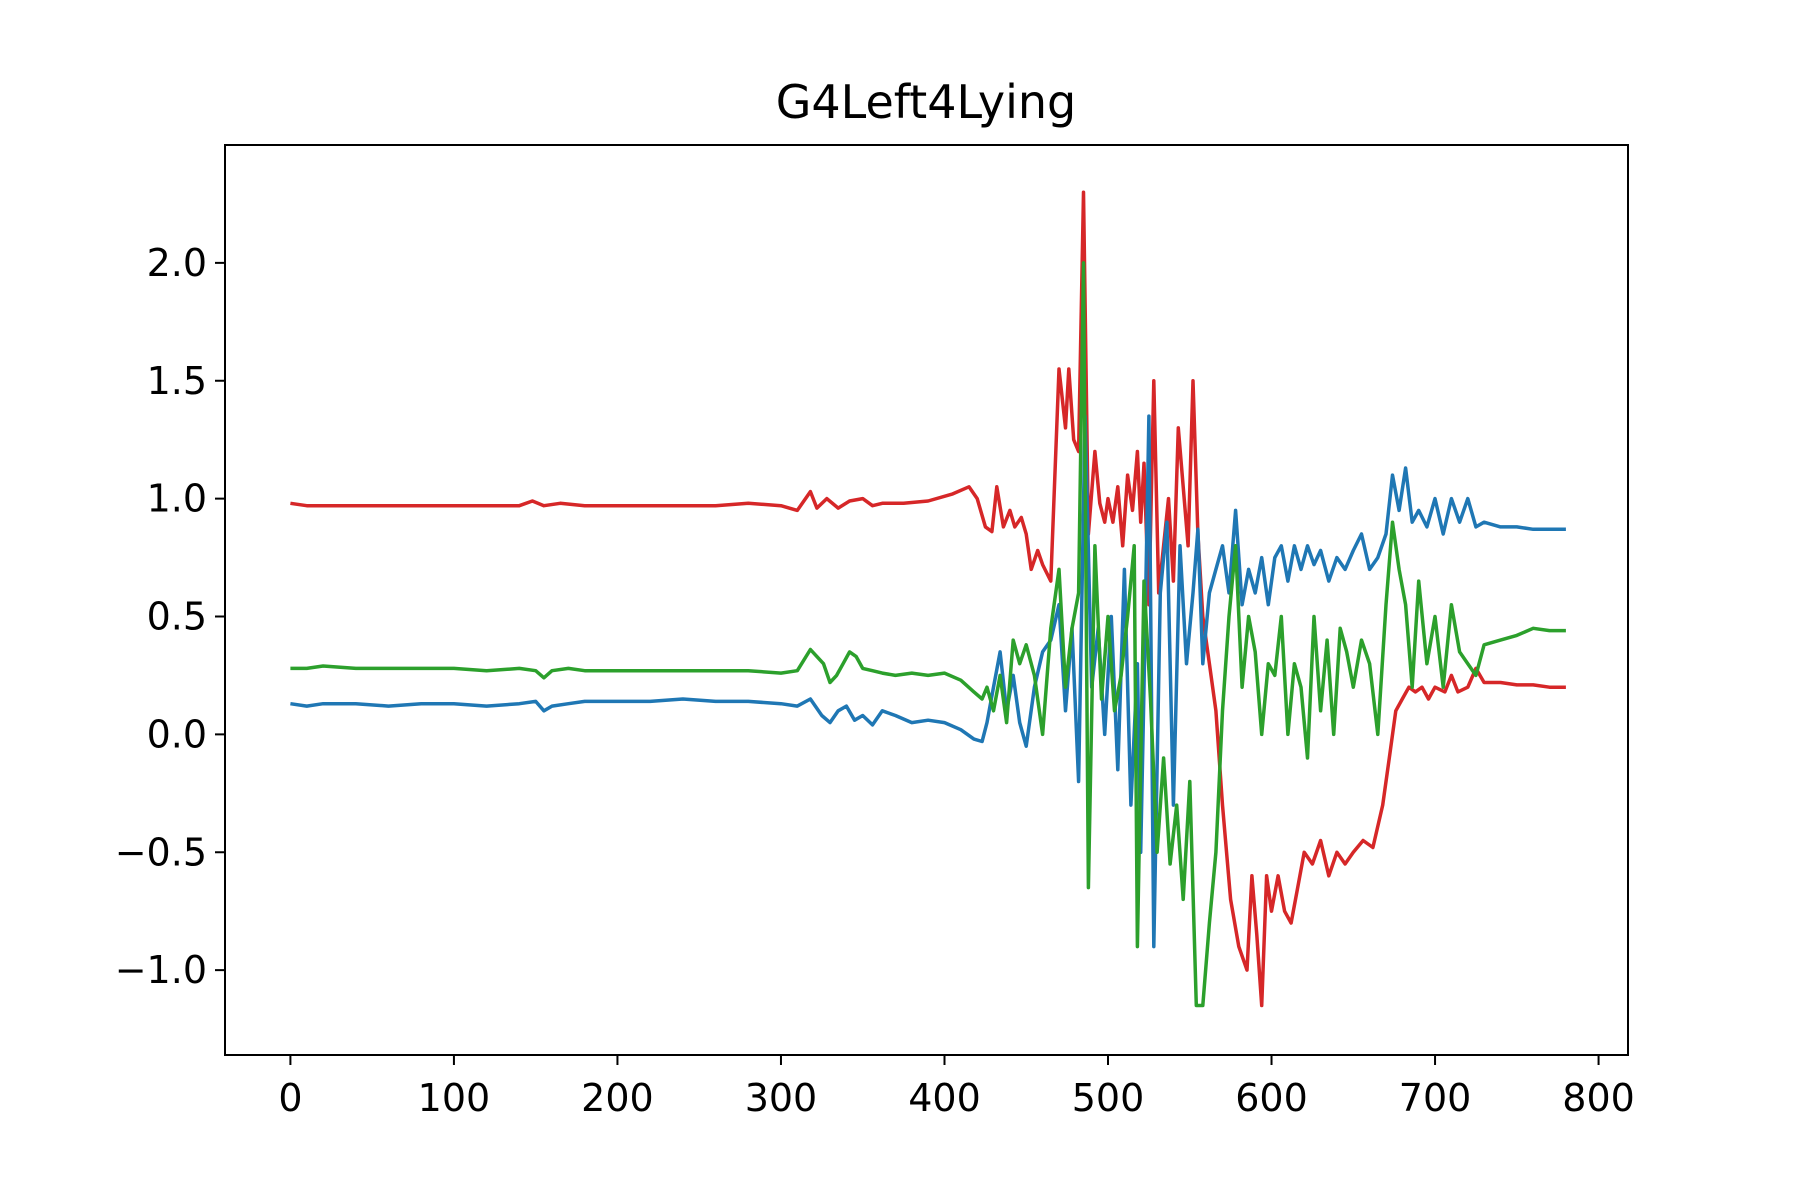 This screenshot has height=1200, width=1800. Describe the element at coordinates (1108, 1098) in the screenshot. I see `x-tick-label: 500` at that location.